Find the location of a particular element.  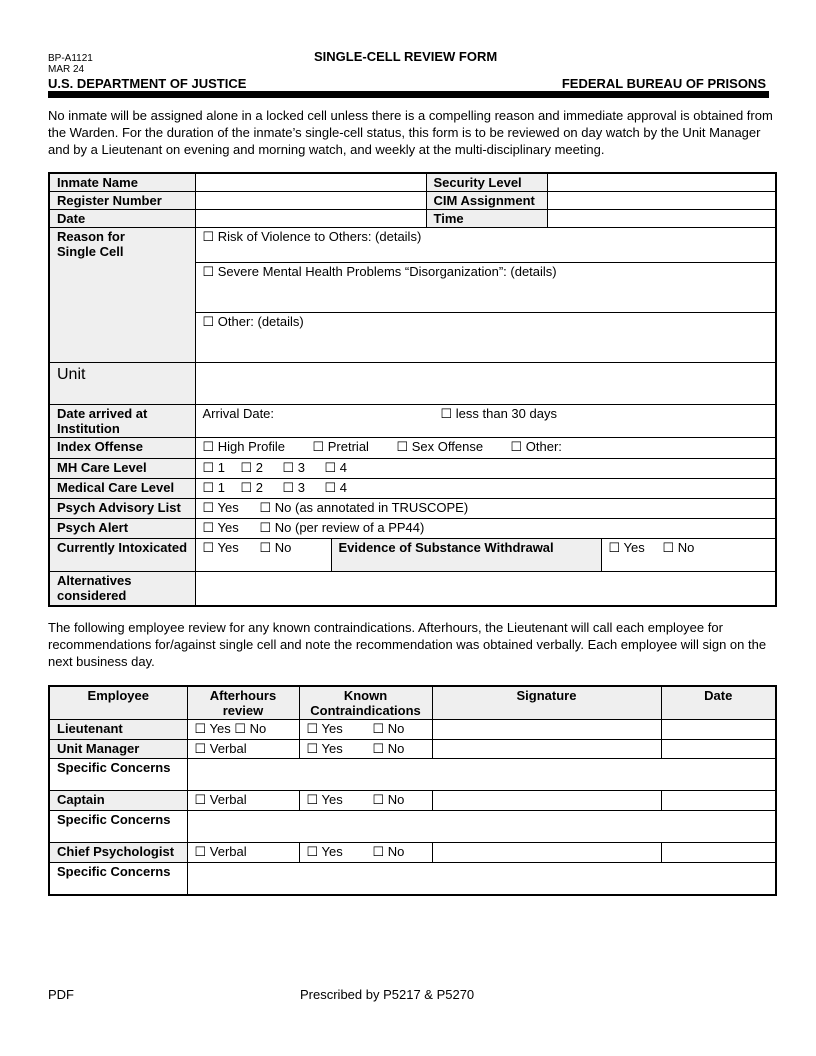

mh-level-1-checkbox: ☐ 1 is located at coordinates (214, 467).